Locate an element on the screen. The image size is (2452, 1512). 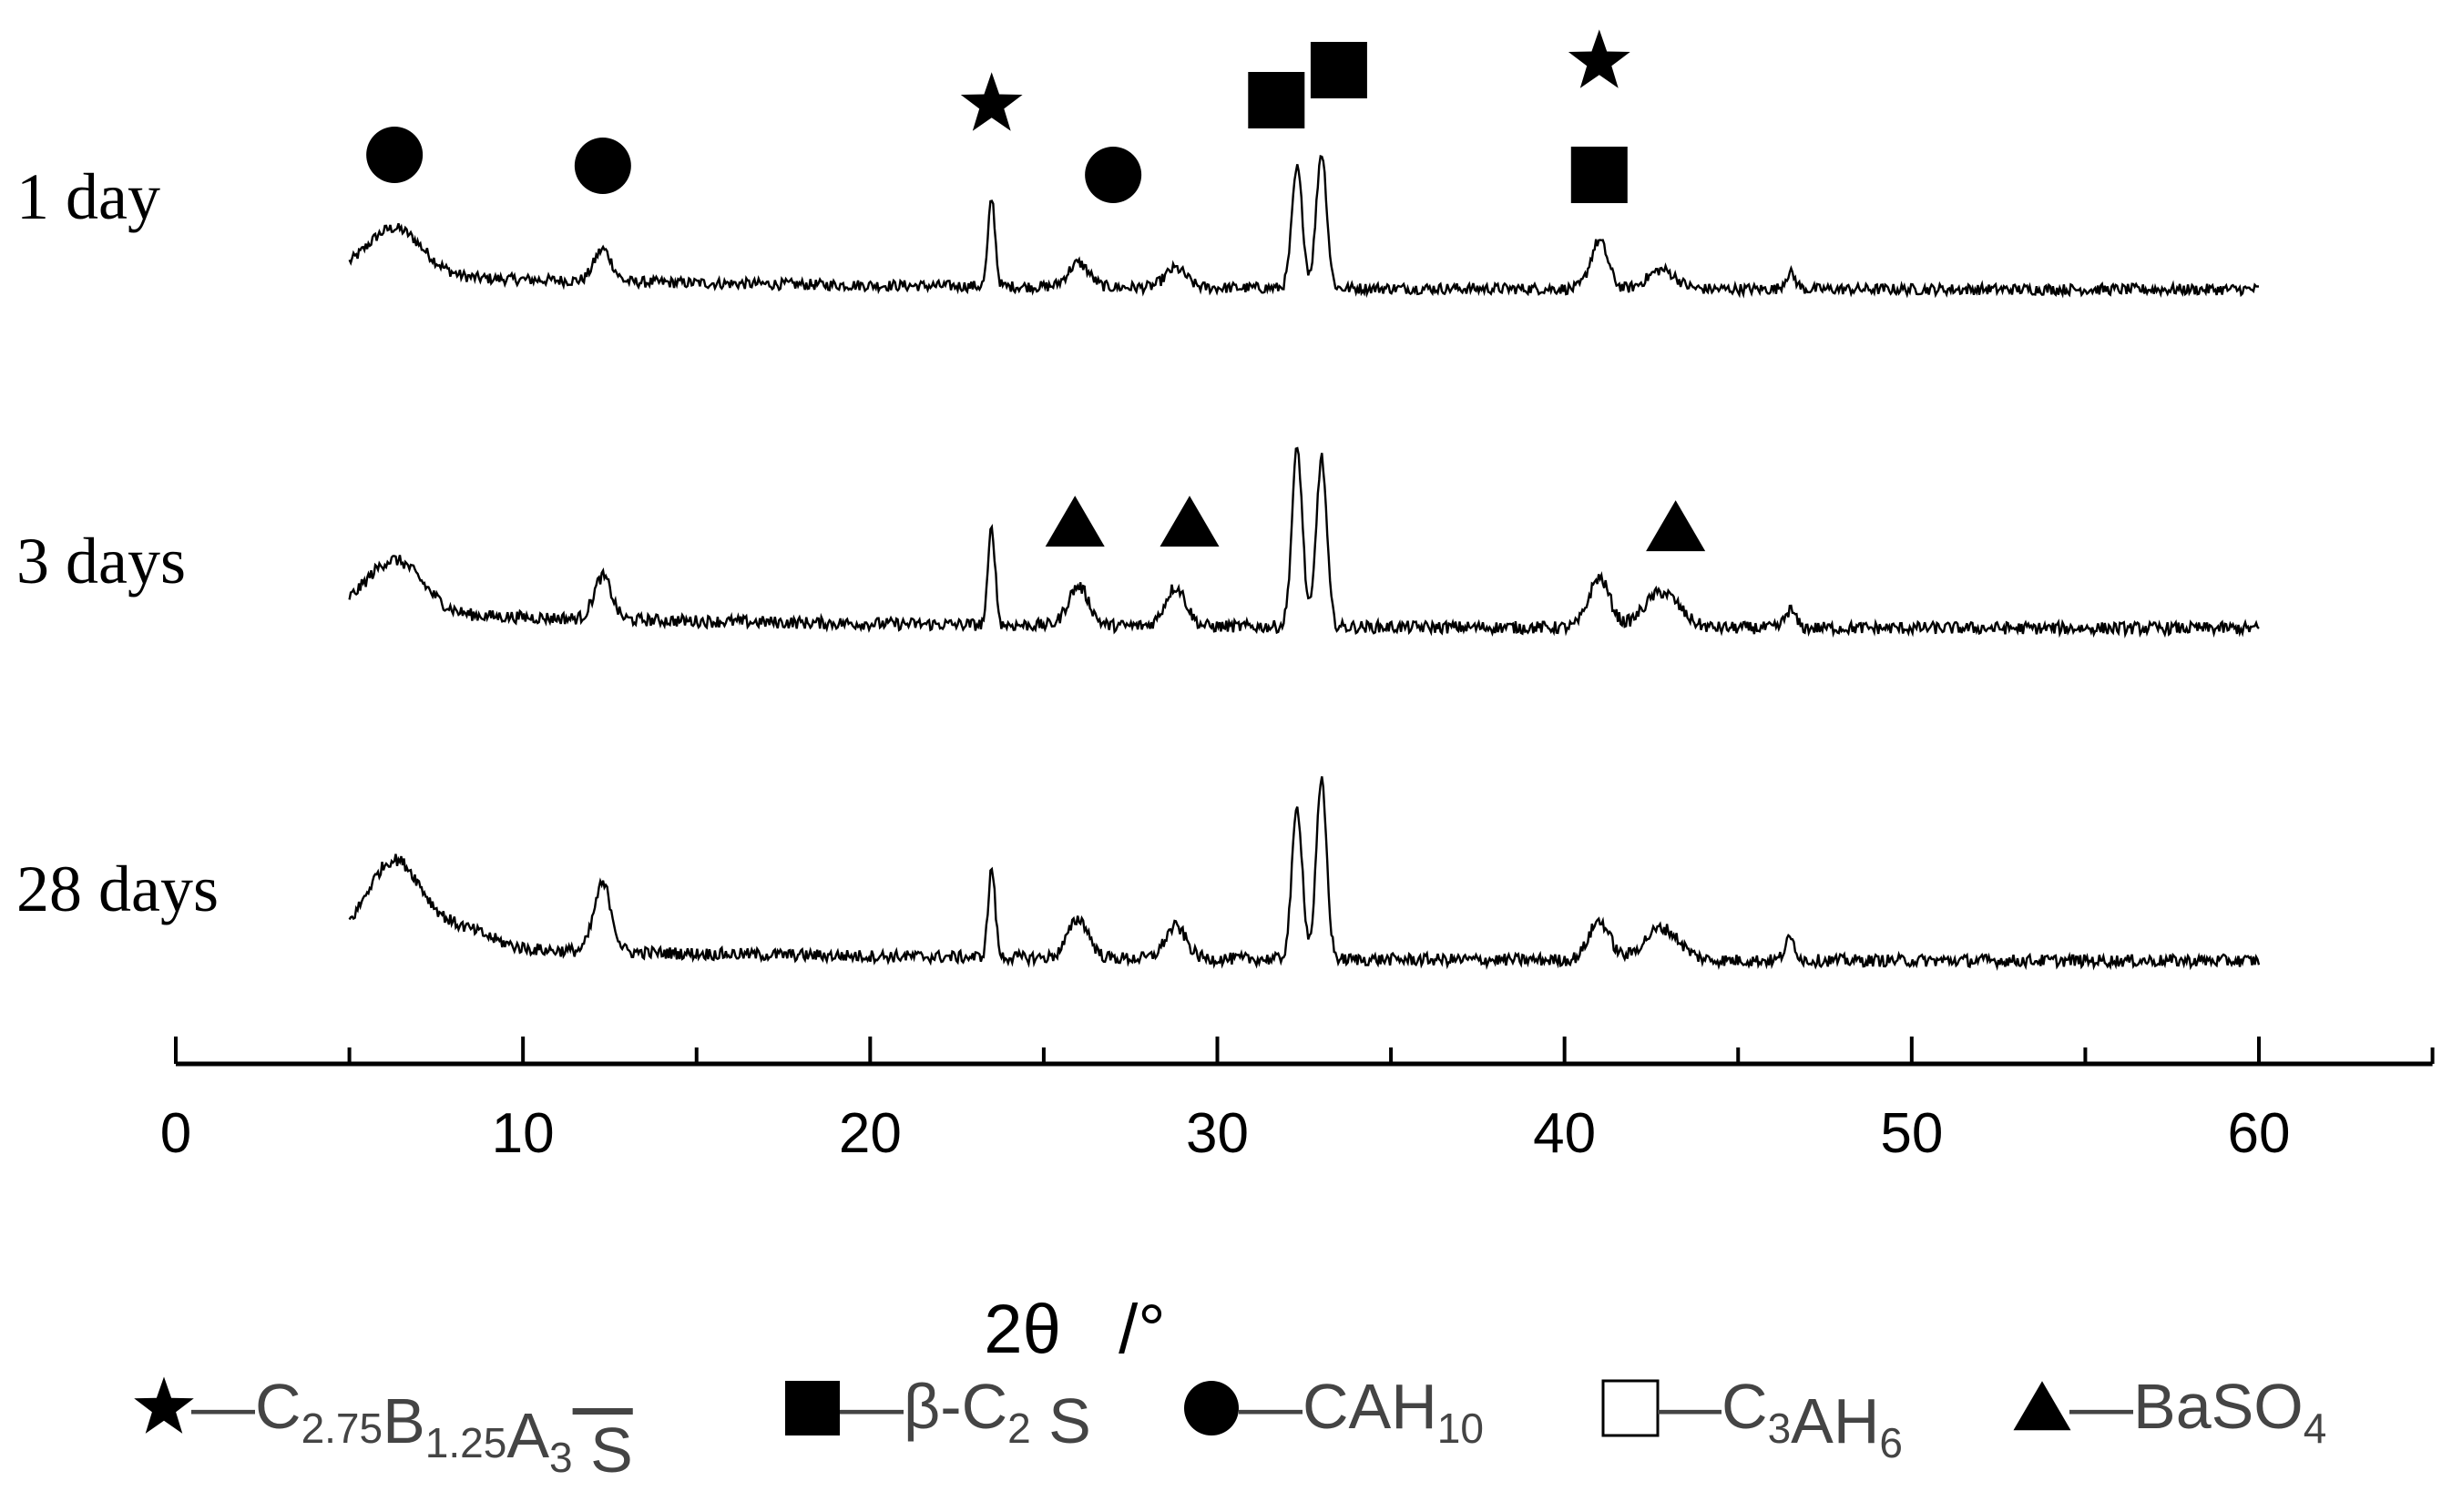
legend-entry: —CAH10 is located at coordinates (1334, 1412).